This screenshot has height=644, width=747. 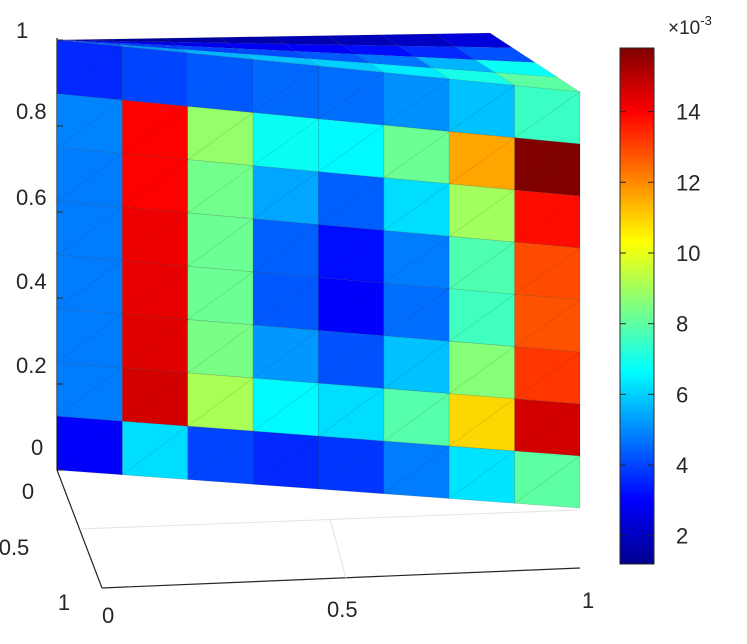 I want to click on z-tick-label: 0.2, so click(x=31, y=365).